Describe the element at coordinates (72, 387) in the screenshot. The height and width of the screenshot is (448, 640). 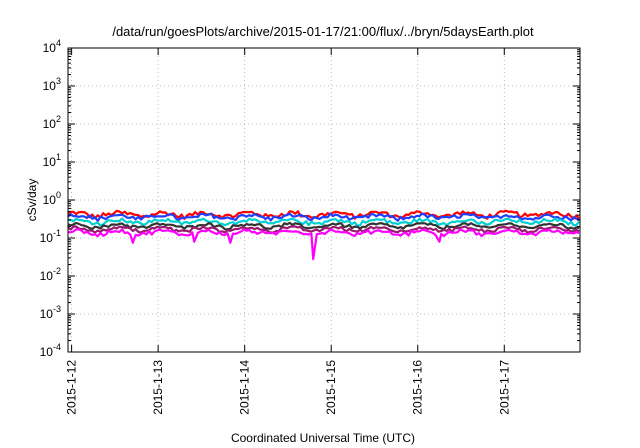
I see `x-tick-label: 2015-1-12` at that location.